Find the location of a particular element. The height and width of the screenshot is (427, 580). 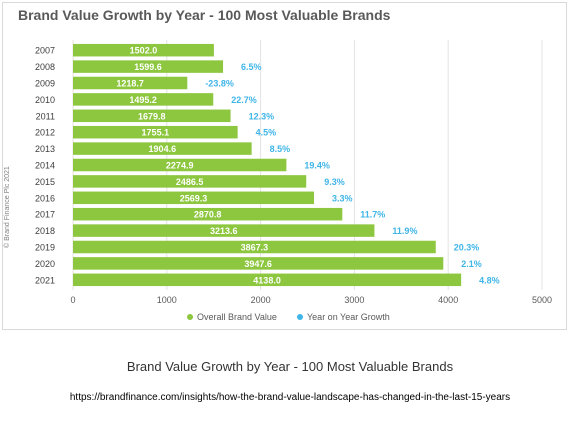

y-tick-label: 2017 is located at coordinates (45, 215).